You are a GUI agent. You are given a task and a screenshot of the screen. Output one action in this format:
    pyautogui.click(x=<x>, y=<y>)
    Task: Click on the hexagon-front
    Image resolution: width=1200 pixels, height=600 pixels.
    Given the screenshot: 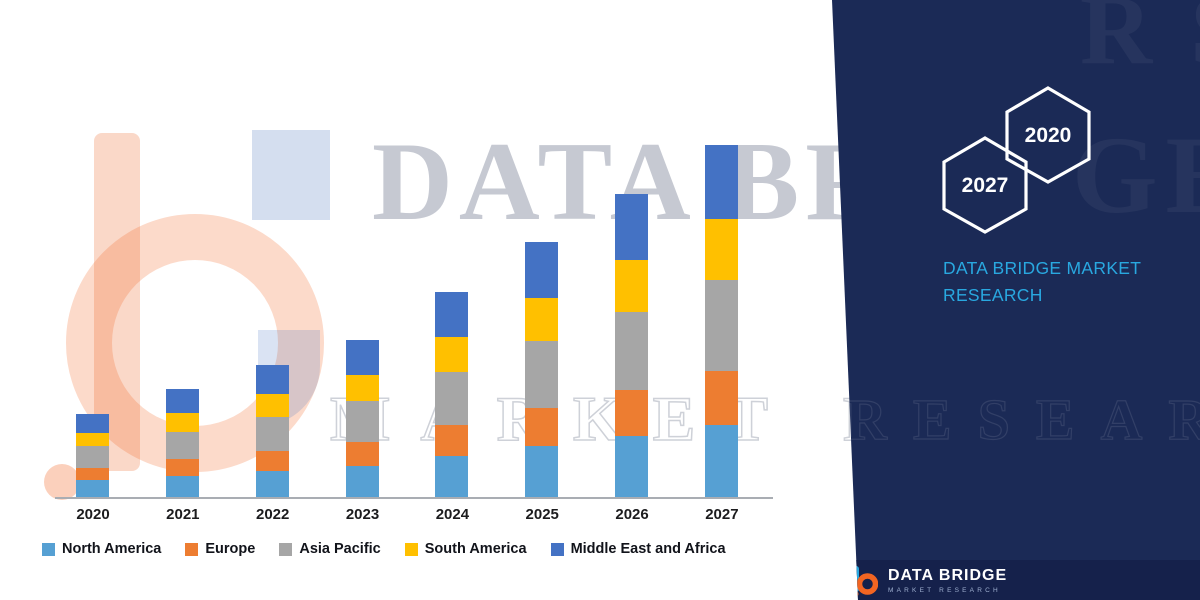 What is the action you would take?
    pyautogui.click(x=985, y=185)
    